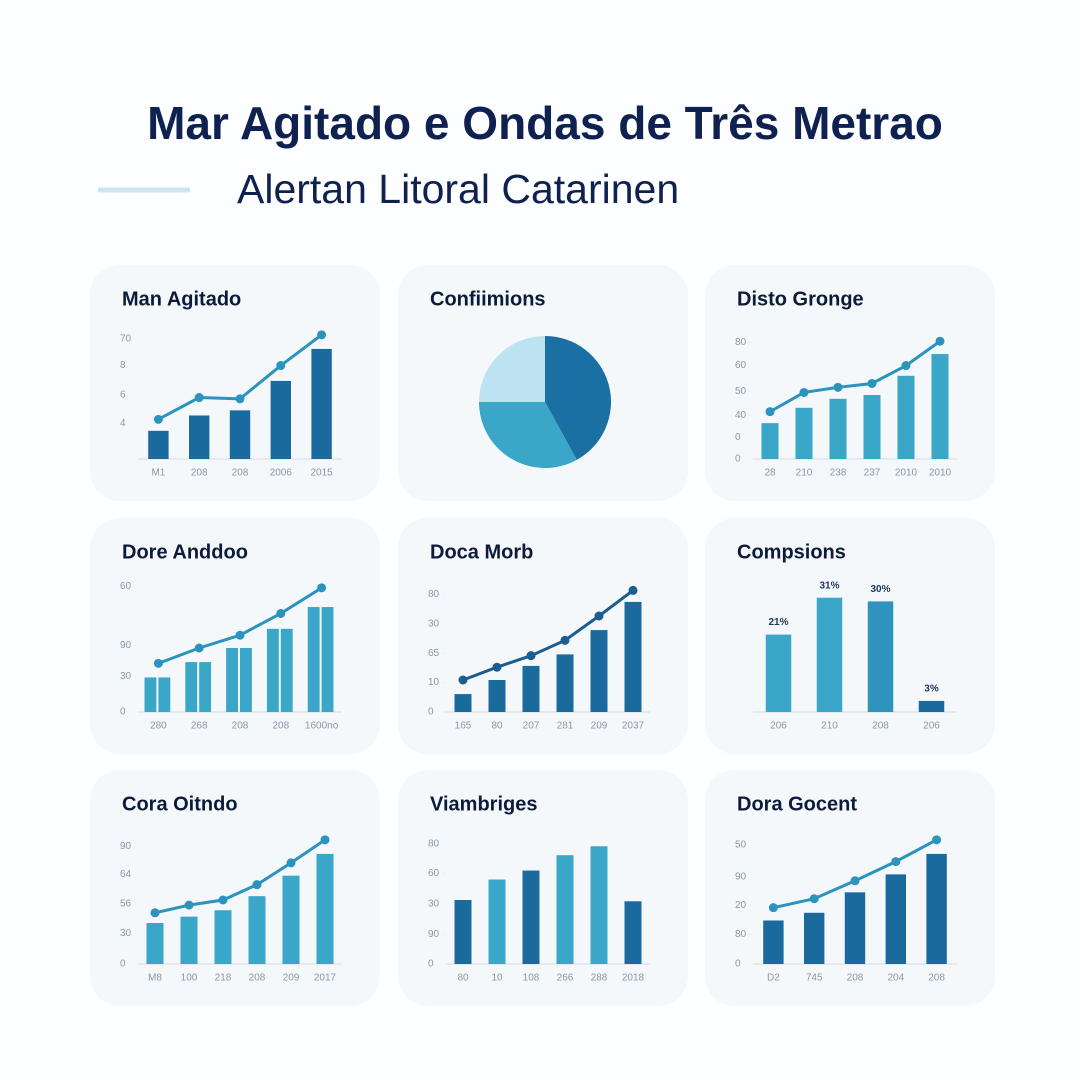  Describe the element at coordinates (829, 585) in the screenshot. I see `data-label: 31%` at that location.